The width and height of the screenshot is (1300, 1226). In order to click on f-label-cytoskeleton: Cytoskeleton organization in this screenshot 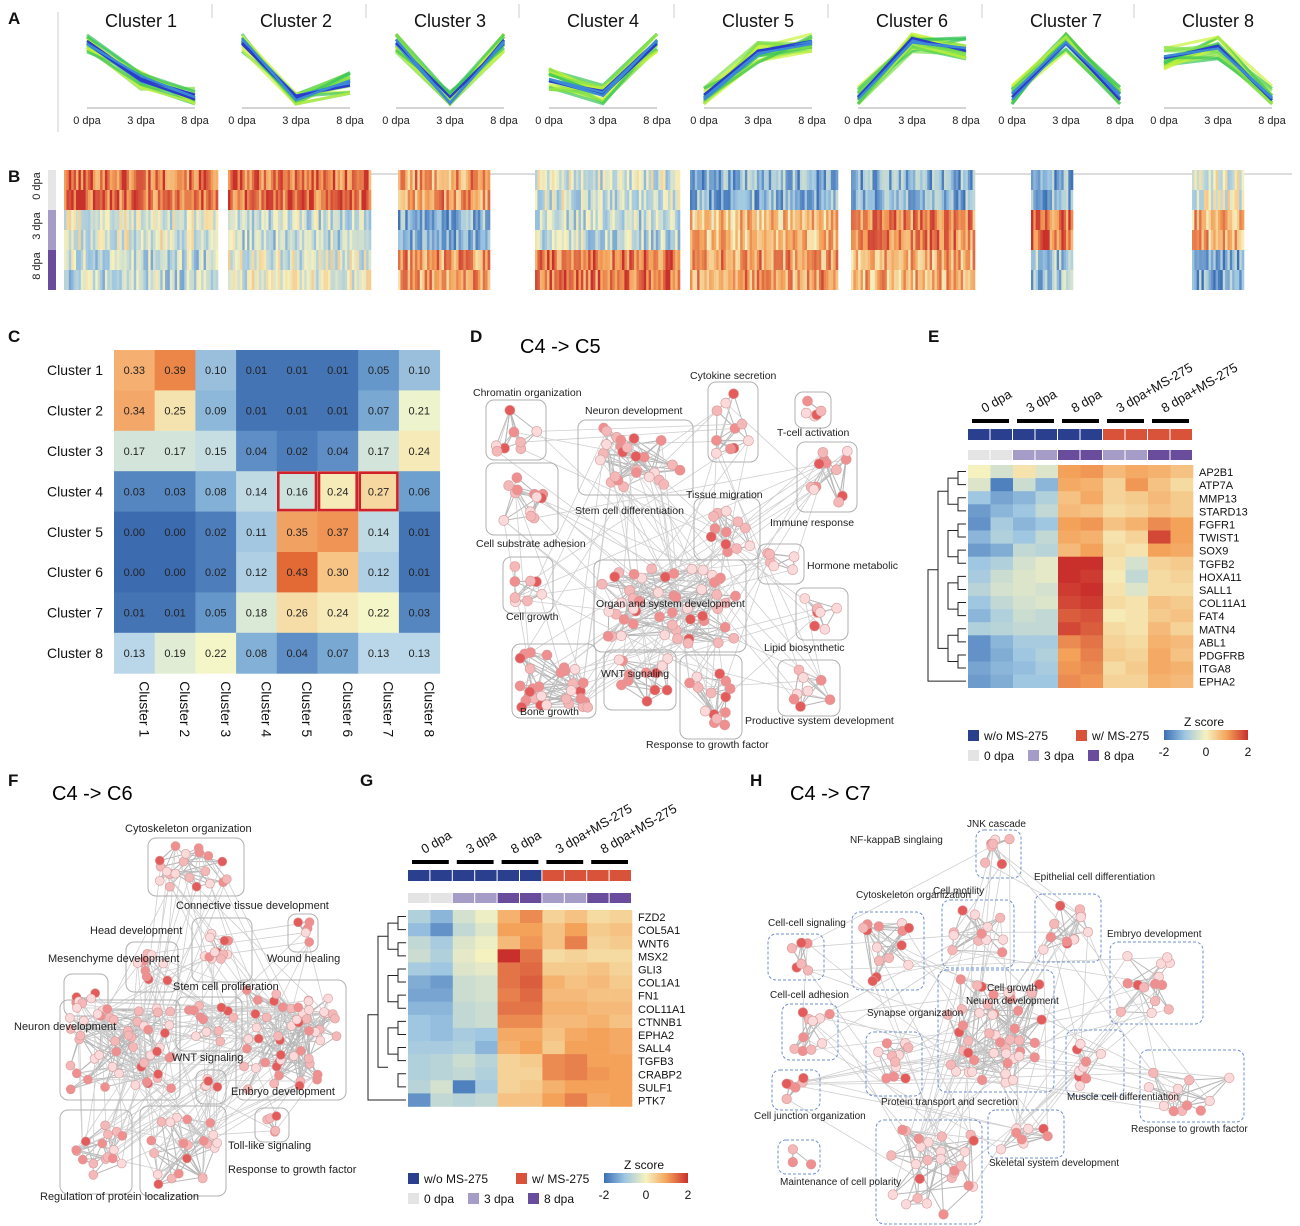, I will do `click(188, 829)`.